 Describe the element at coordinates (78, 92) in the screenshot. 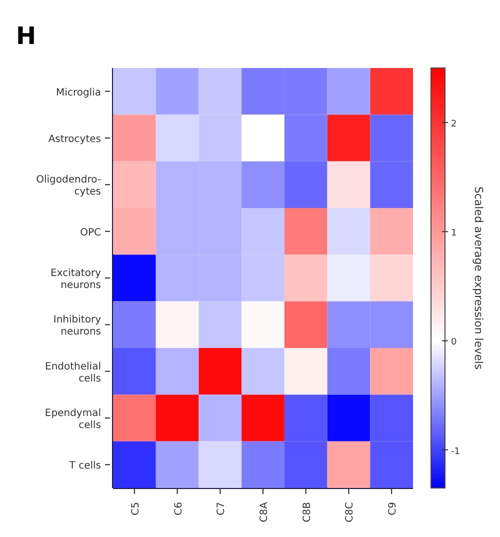

I see `y-tick-label: Microglia` at that location.